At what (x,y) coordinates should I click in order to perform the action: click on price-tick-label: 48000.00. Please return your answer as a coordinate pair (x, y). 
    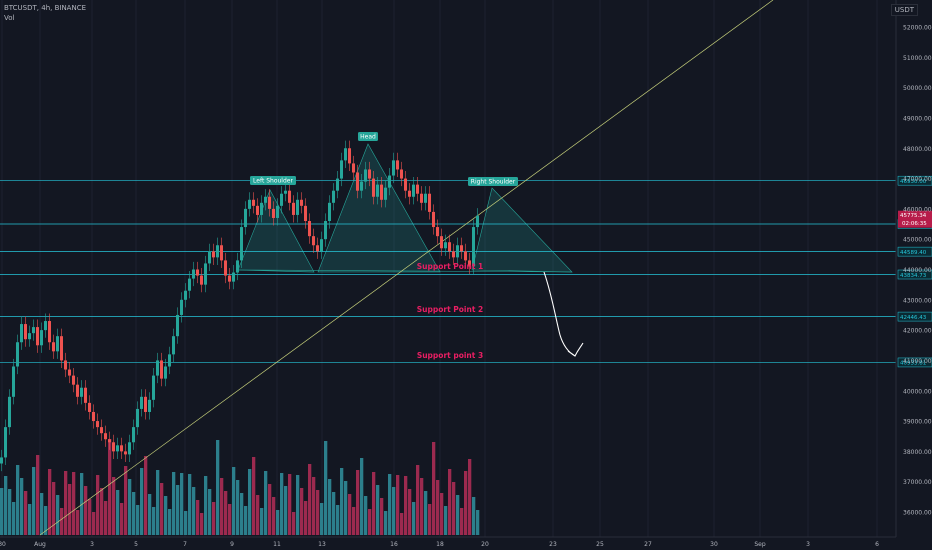
    Looking at the image, I should click on (917, 149).